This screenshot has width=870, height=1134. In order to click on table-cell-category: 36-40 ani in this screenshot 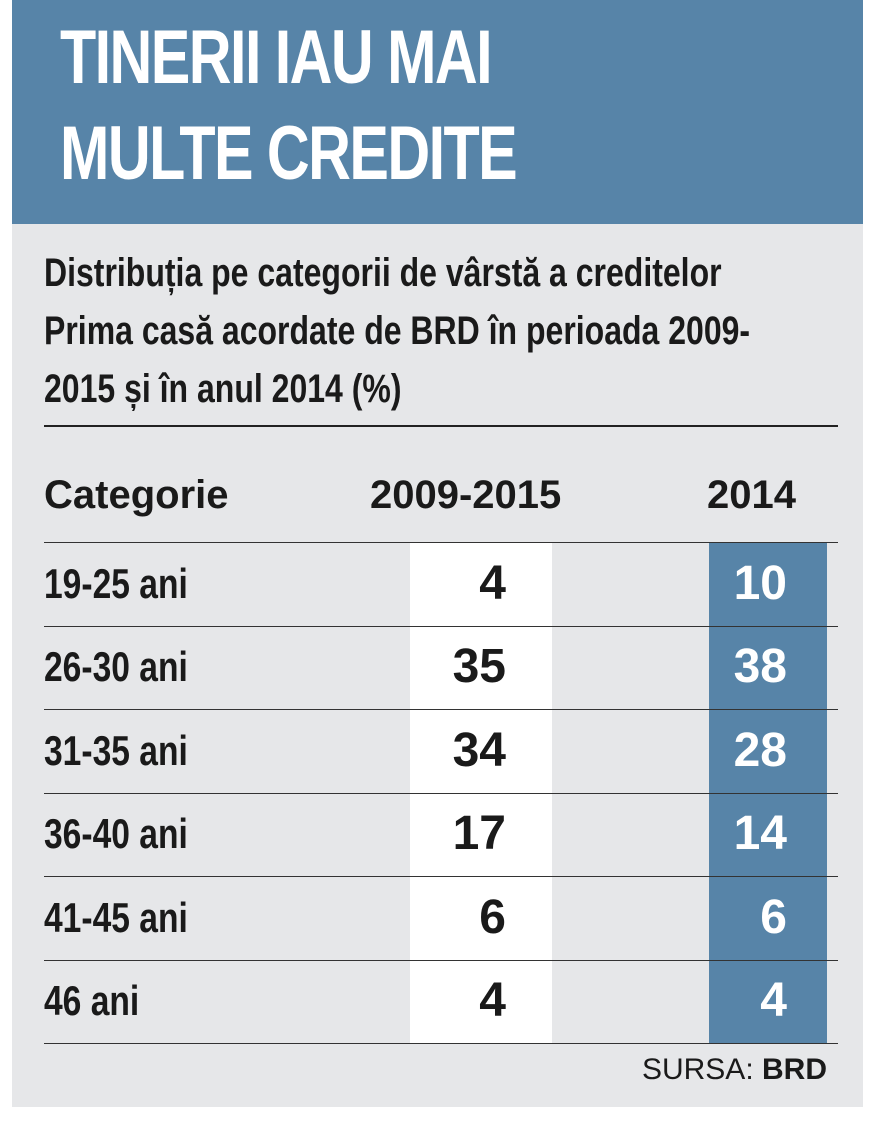, I will do `click(116, 834)`.